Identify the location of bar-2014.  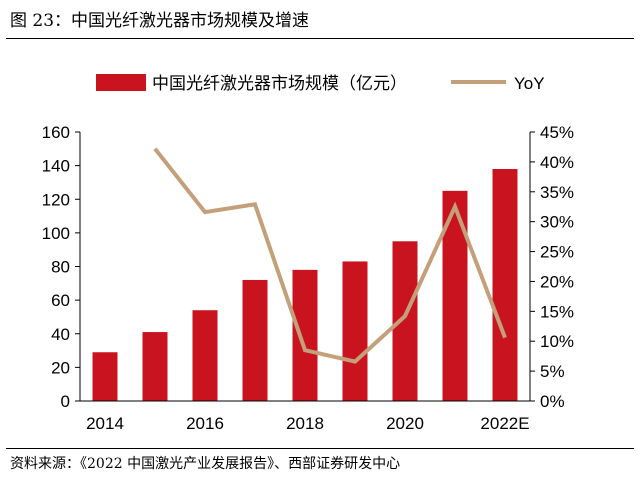
(105, 376).